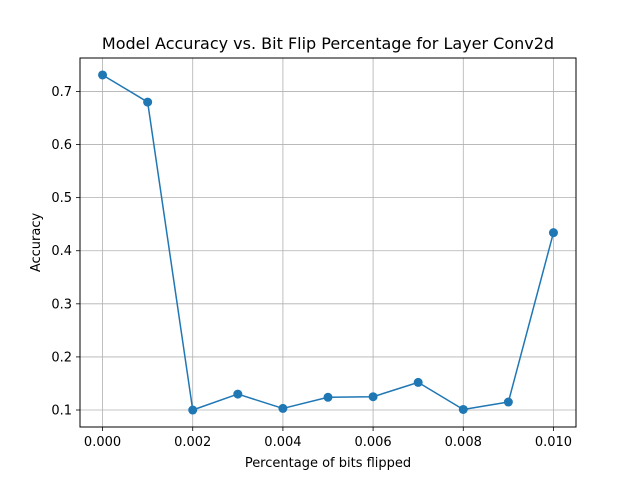  I want to click on y-tick-label: 0.5, so click(61, 198).